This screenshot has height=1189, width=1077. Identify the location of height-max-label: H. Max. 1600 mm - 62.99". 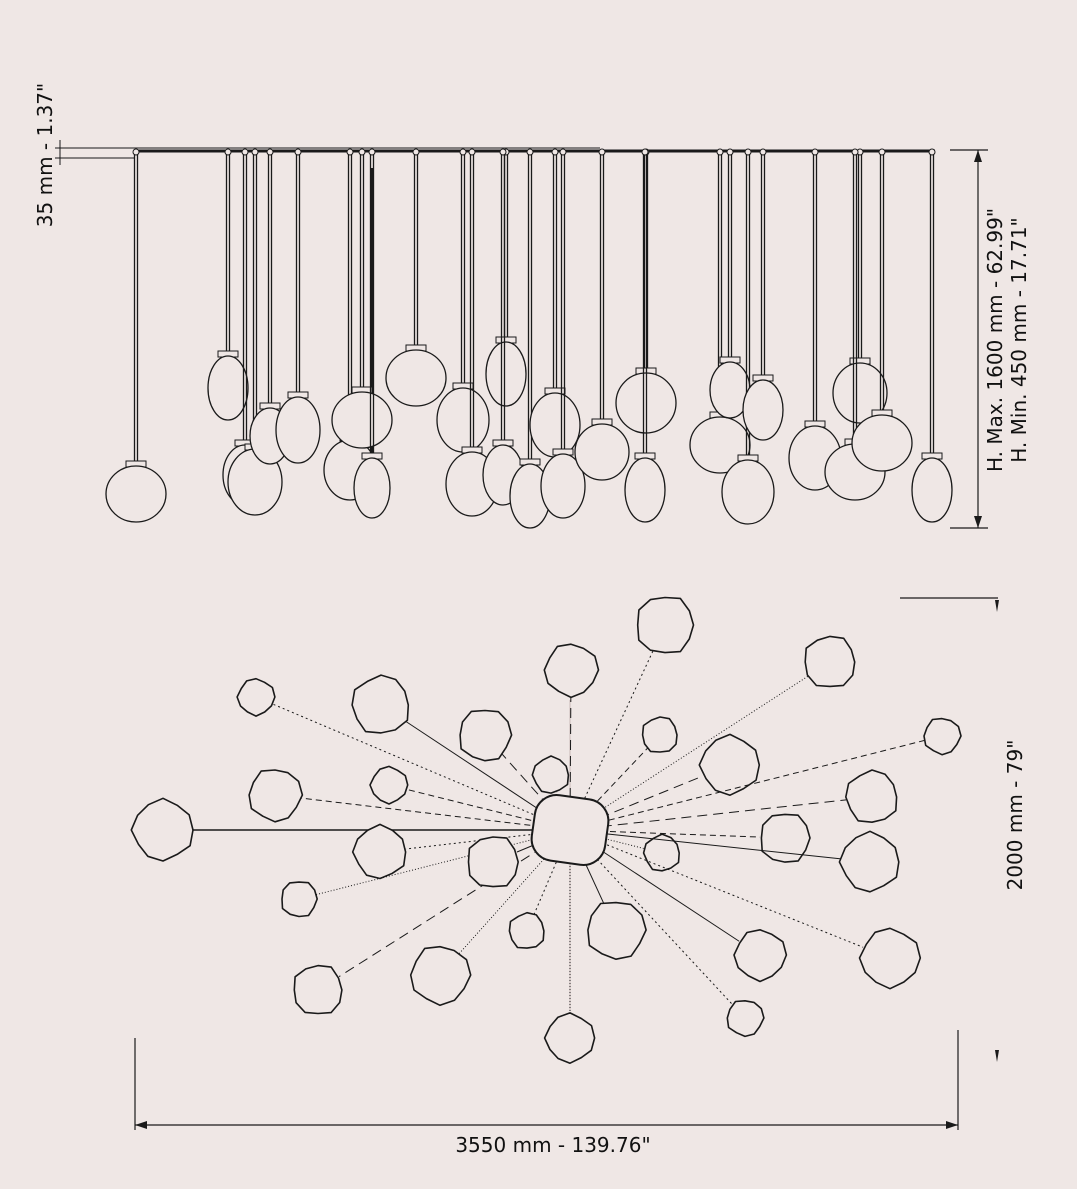
(995, 340).